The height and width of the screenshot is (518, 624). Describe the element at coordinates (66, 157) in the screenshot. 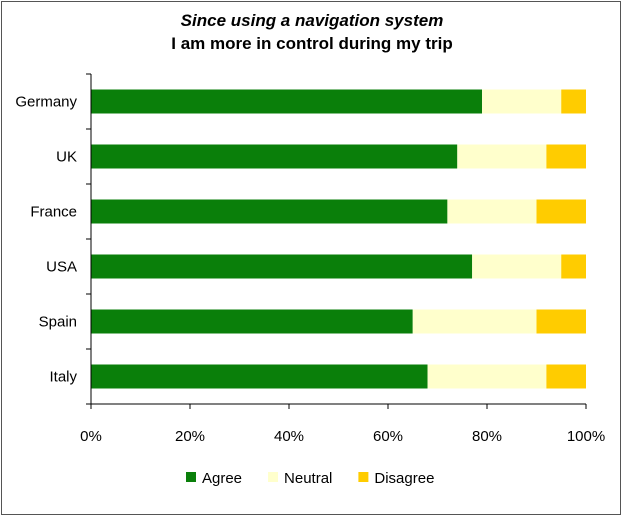

I see `category-label: UK` at that location.